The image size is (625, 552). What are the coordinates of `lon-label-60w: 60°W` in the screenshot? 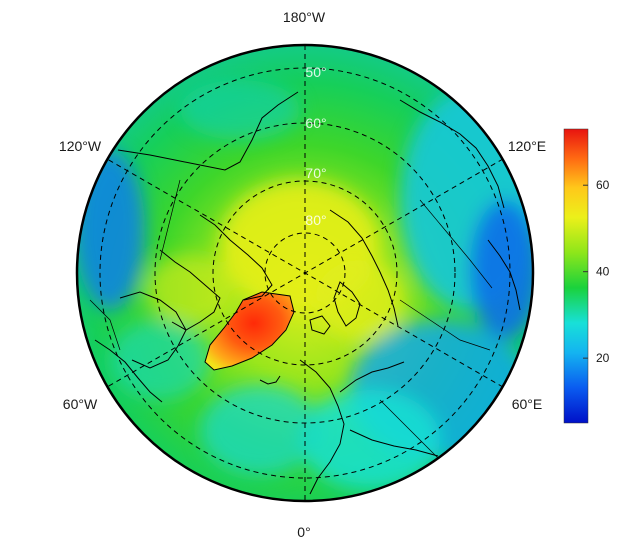 It's located at (80, 404).